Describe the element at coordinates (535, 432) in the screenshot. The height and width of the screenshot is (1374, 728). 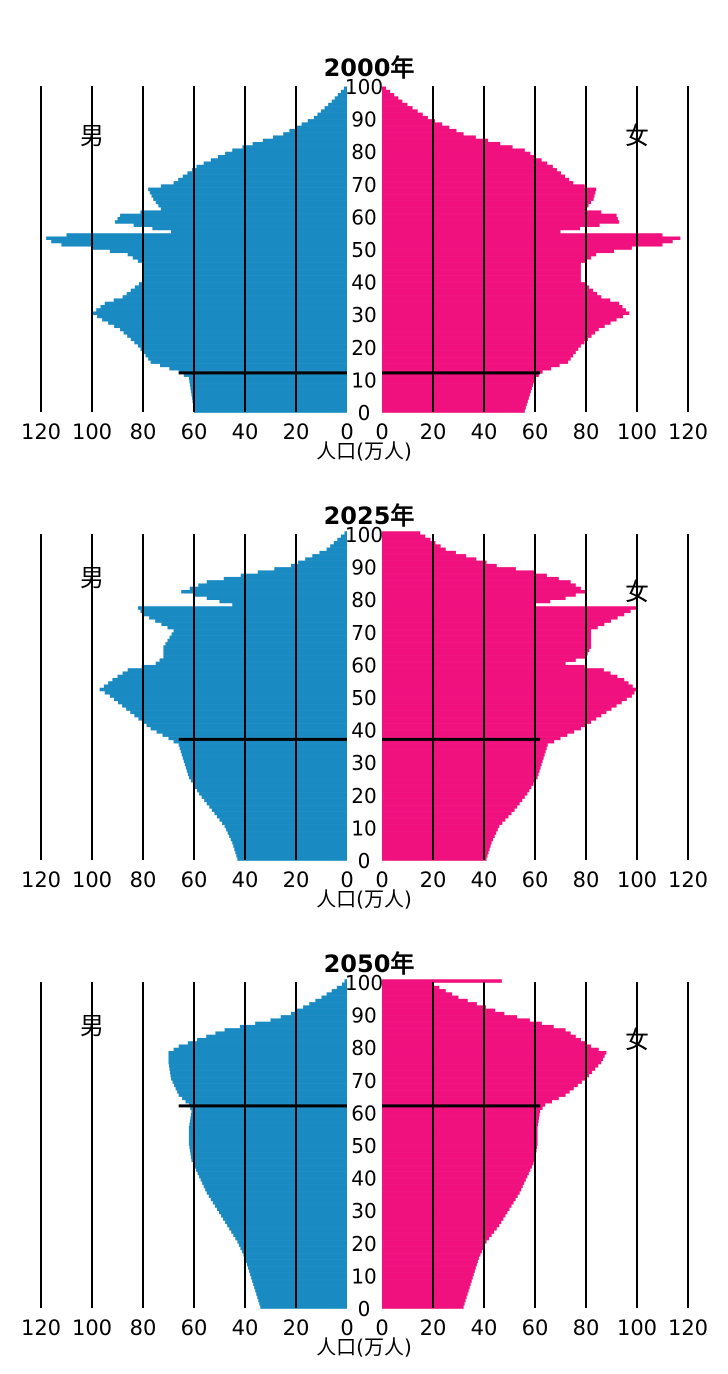
I see `female-pop-tick-60: 60` at that location.